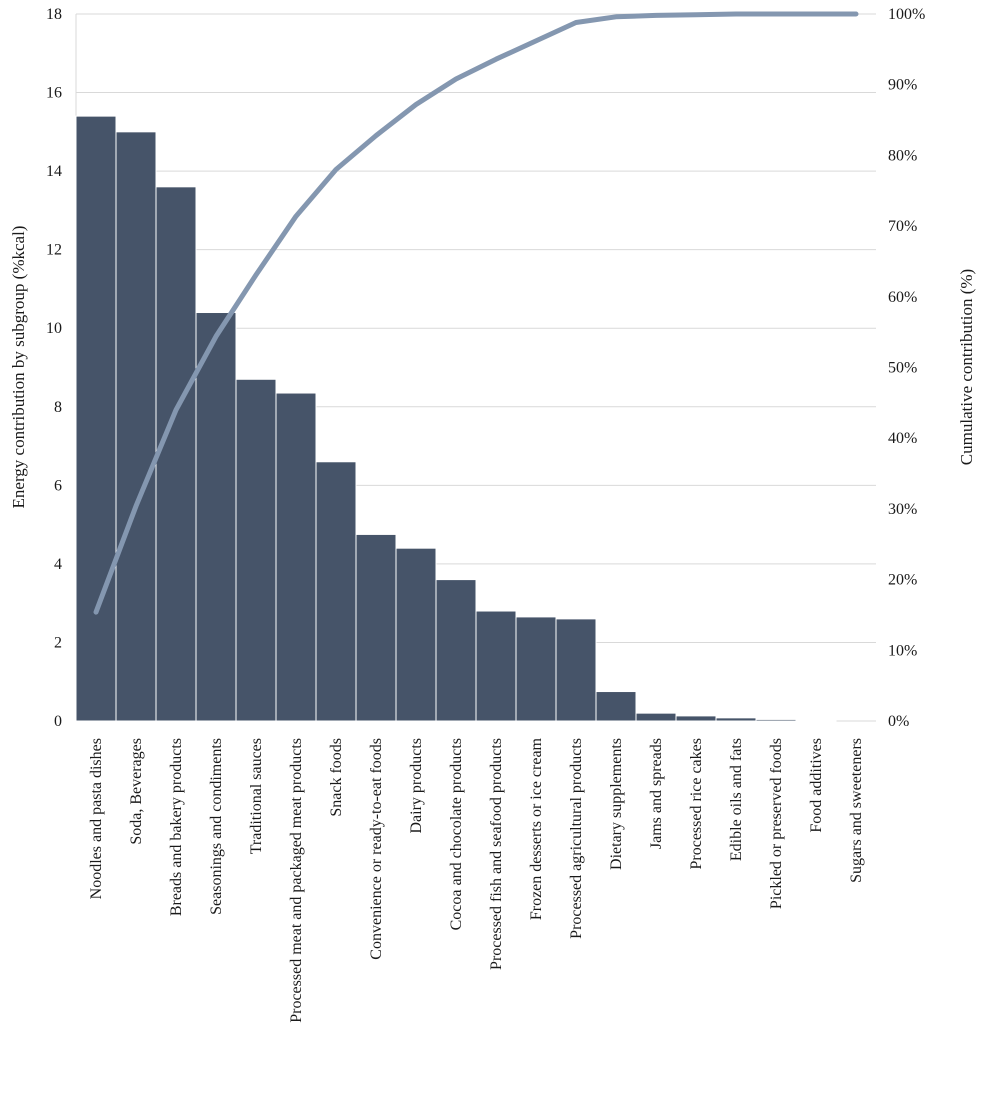 Image resolution: width=987 pixels, height=1109 pixels. Describe the element at coordinates (376, 849) in the screenshot. I see `category-label: Convenience or ready-to-eat foods` at that location.